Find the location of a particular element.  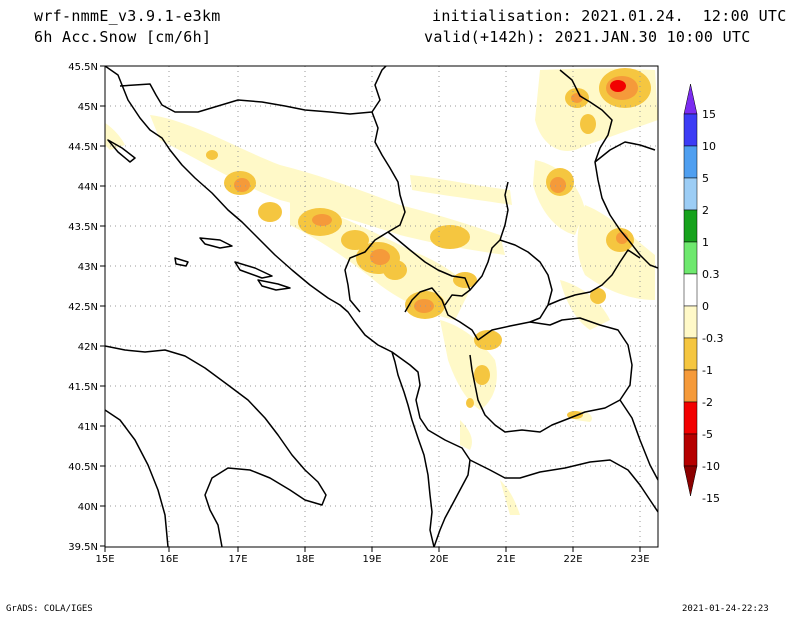

lat-label: 45N is located at coordinates (88, 107).